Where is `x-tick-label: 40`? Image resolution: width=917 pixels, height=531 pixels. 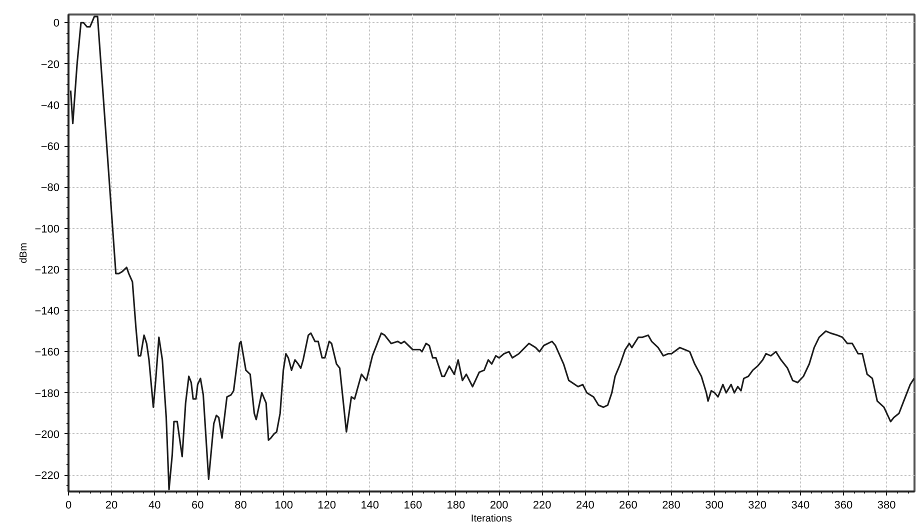
x-tick-label: 40 is located at coordinates (154, 506).